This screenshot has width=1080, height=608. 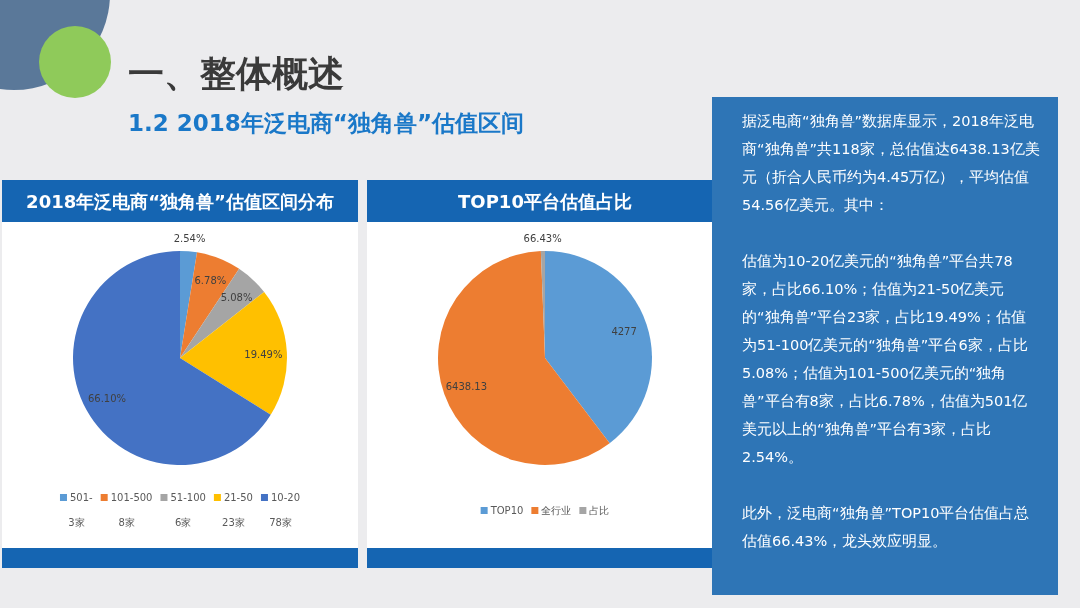 I want to click on text: 一、整体概述, so click(x=236, y=73).